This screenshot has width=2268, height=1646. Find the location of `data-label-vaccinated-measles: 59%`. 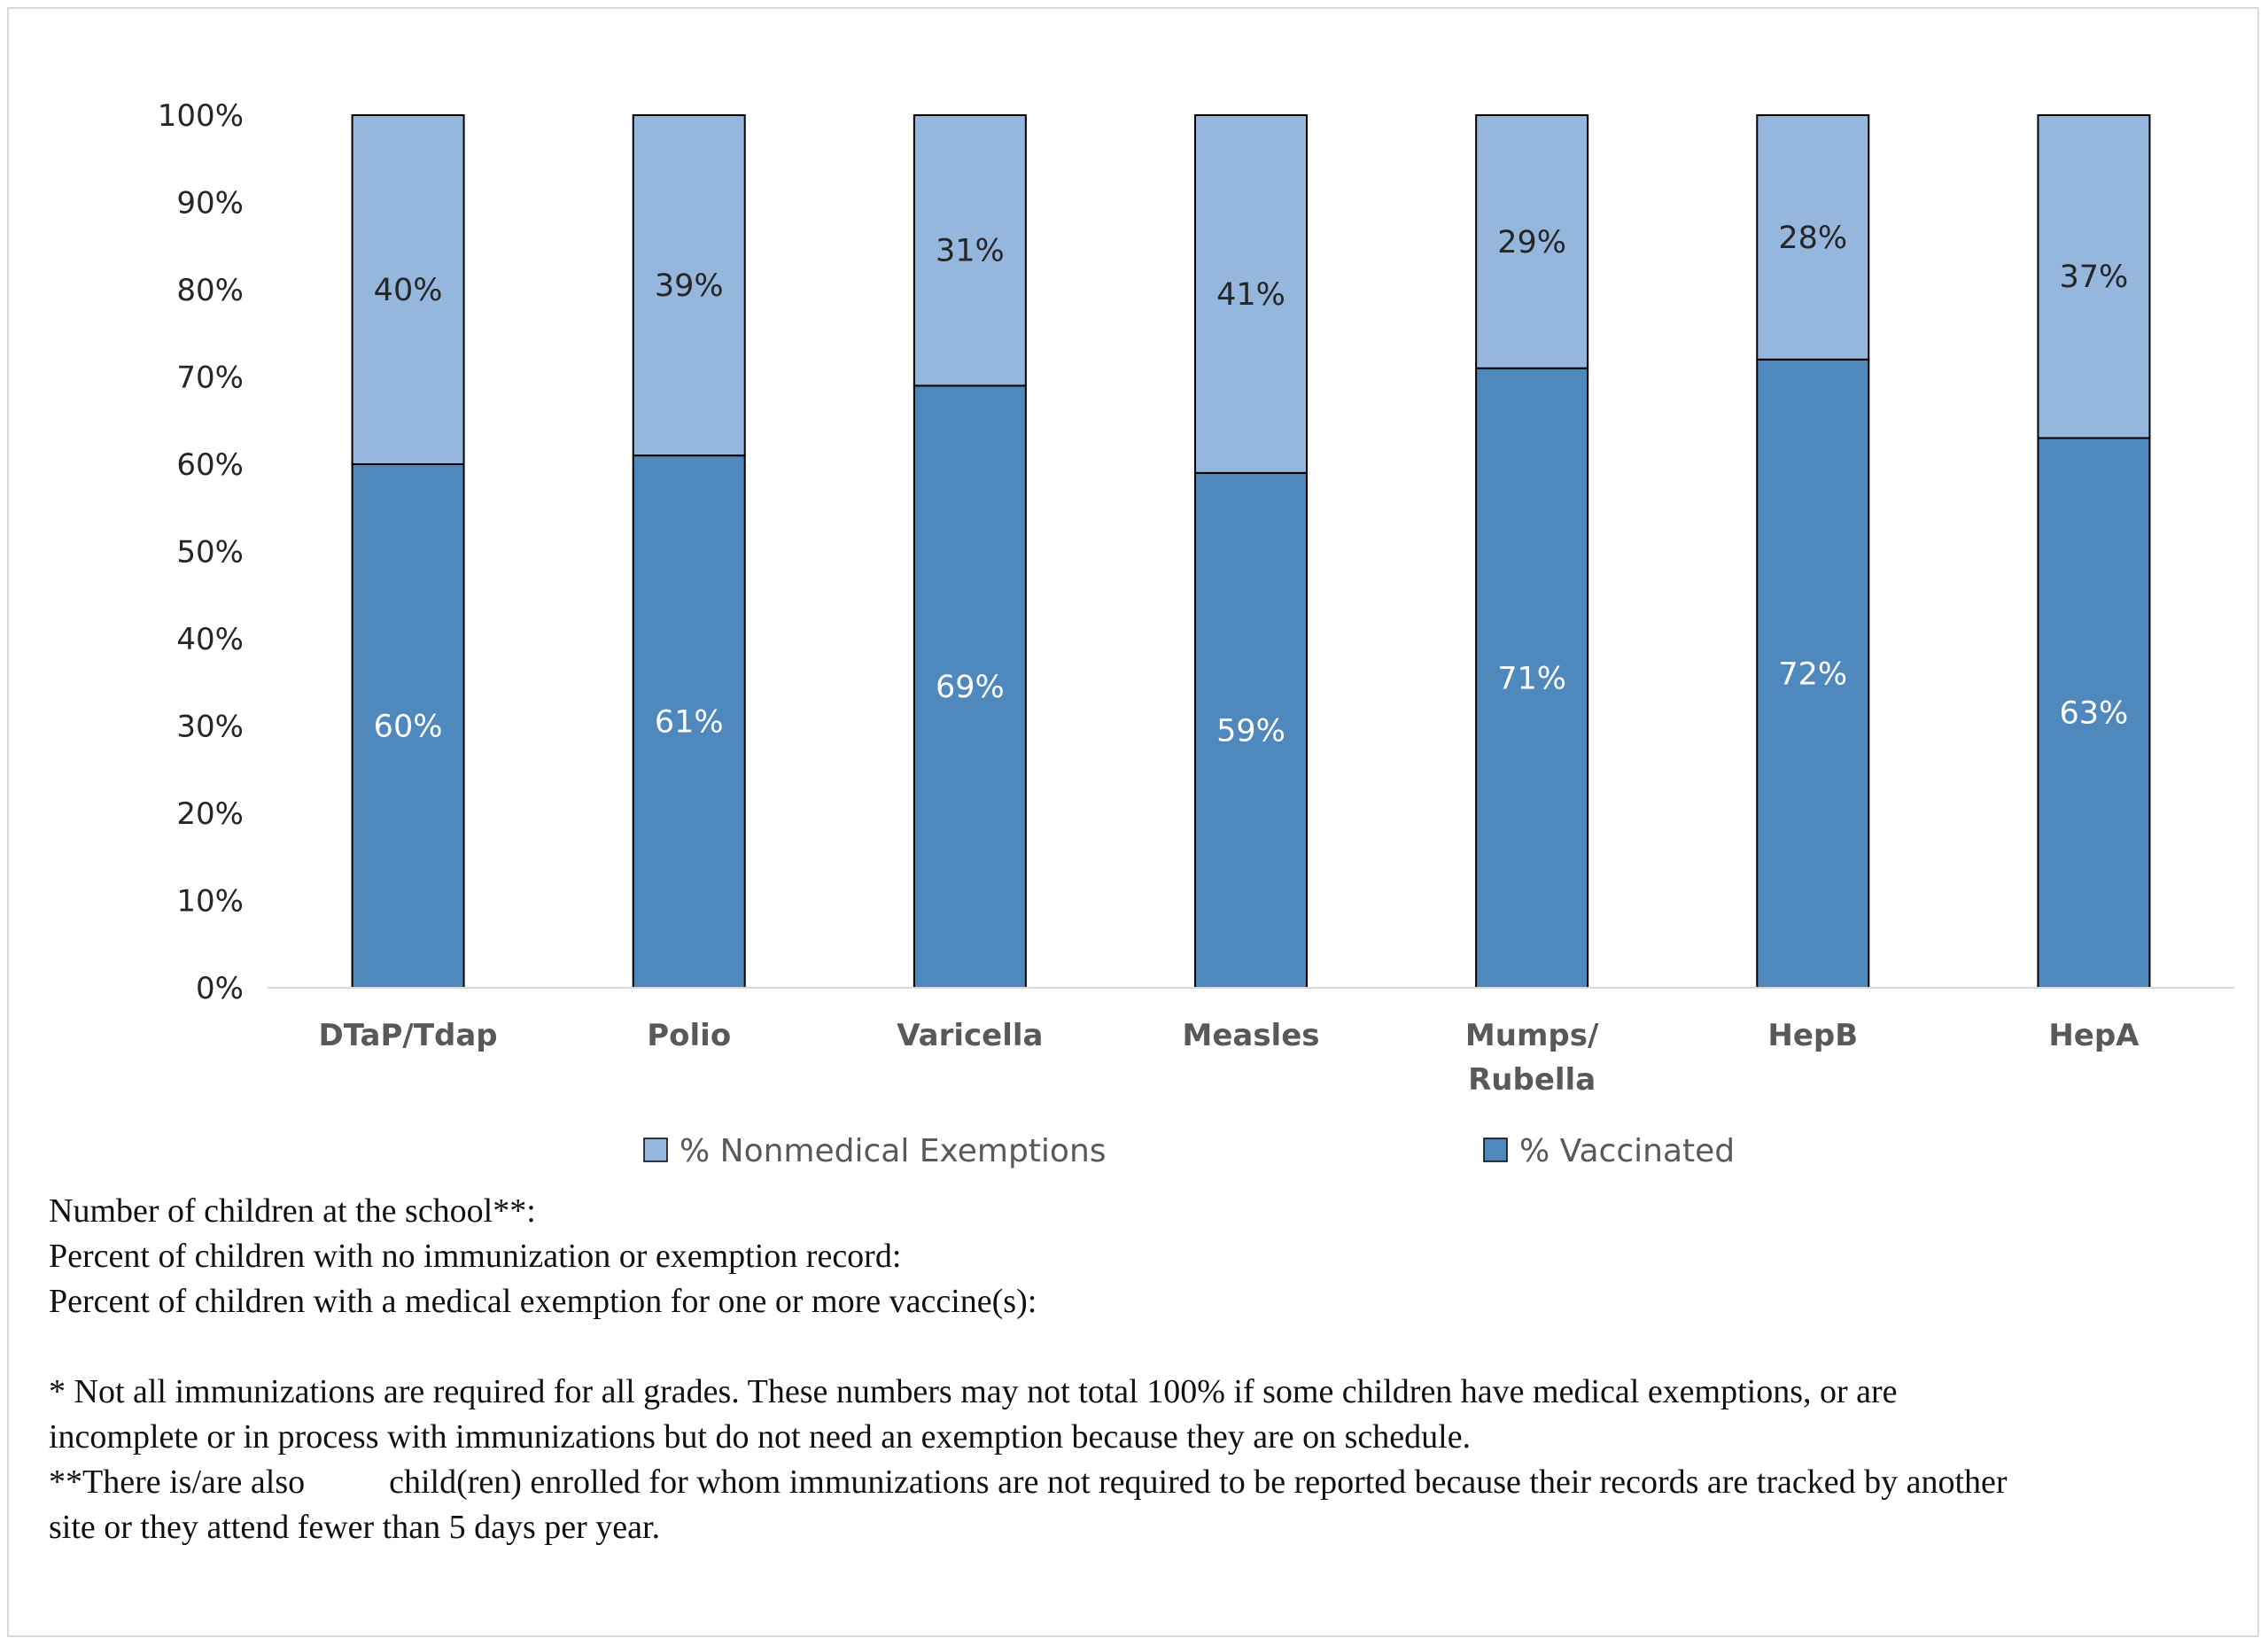

data-label-vaccinated-measles: 59% is located at coordinates (1250, 731).